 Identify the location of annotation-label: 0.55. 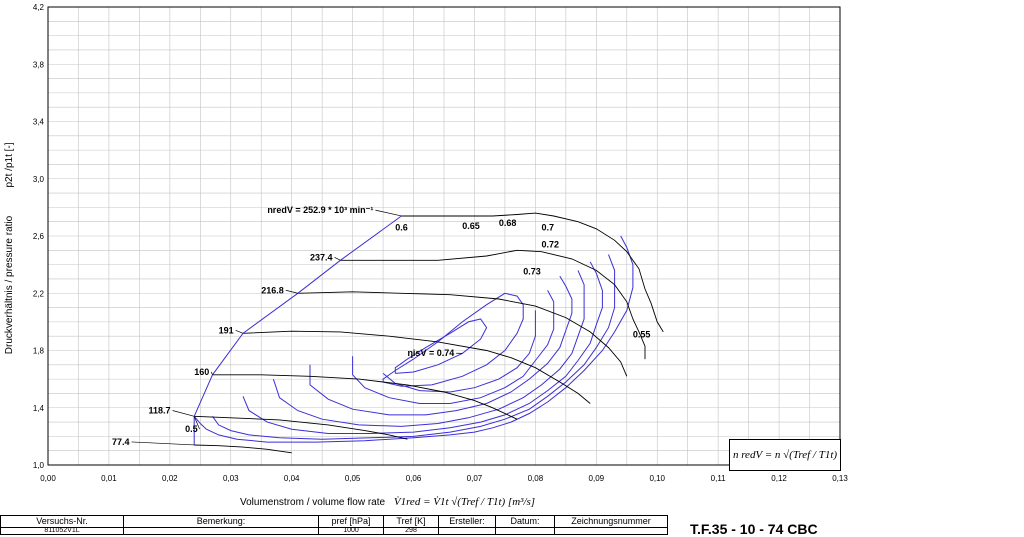
(642, 335).